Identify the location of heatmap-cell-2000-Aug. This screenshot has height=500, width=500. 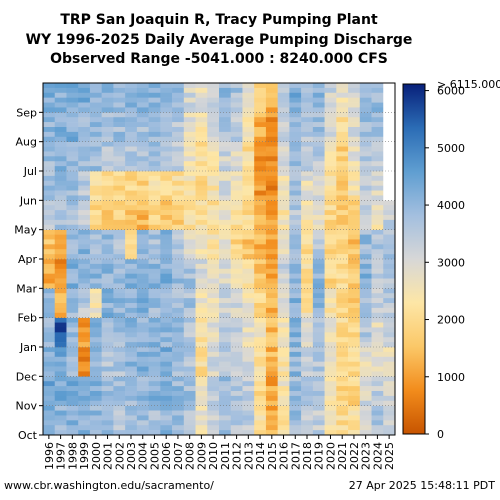
(95, 127).